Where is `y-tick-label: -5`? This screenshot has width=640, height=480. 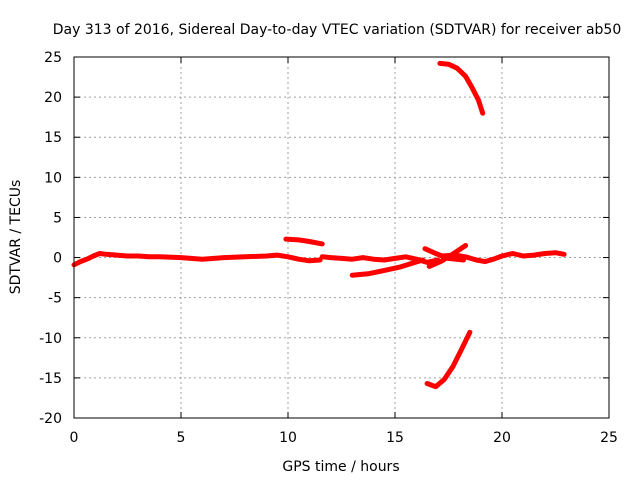
y-tick-label: -5 is located at coordinates (55, 299).